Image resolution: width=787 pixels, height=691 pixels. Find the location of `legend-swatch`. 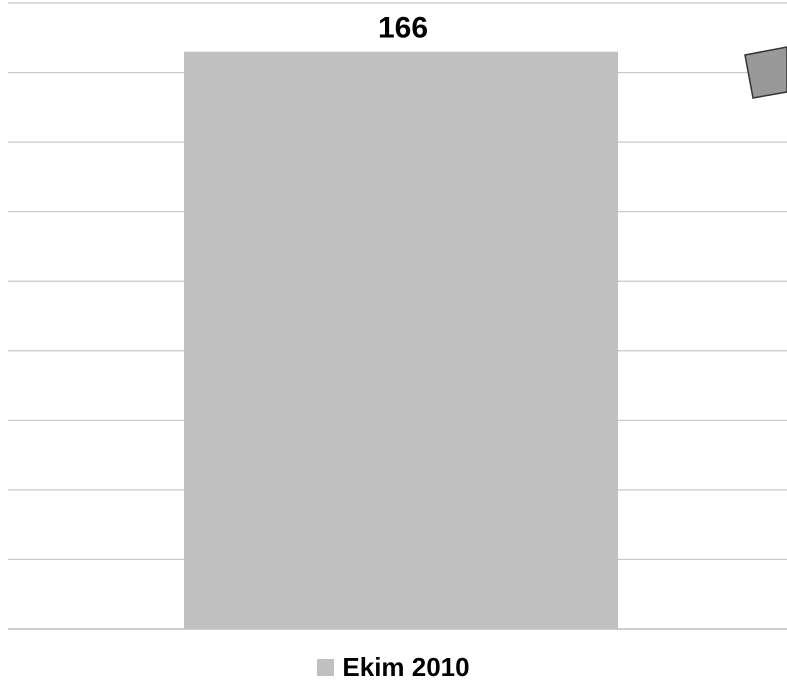

legend-swatch is located at coordinates (326, 667).